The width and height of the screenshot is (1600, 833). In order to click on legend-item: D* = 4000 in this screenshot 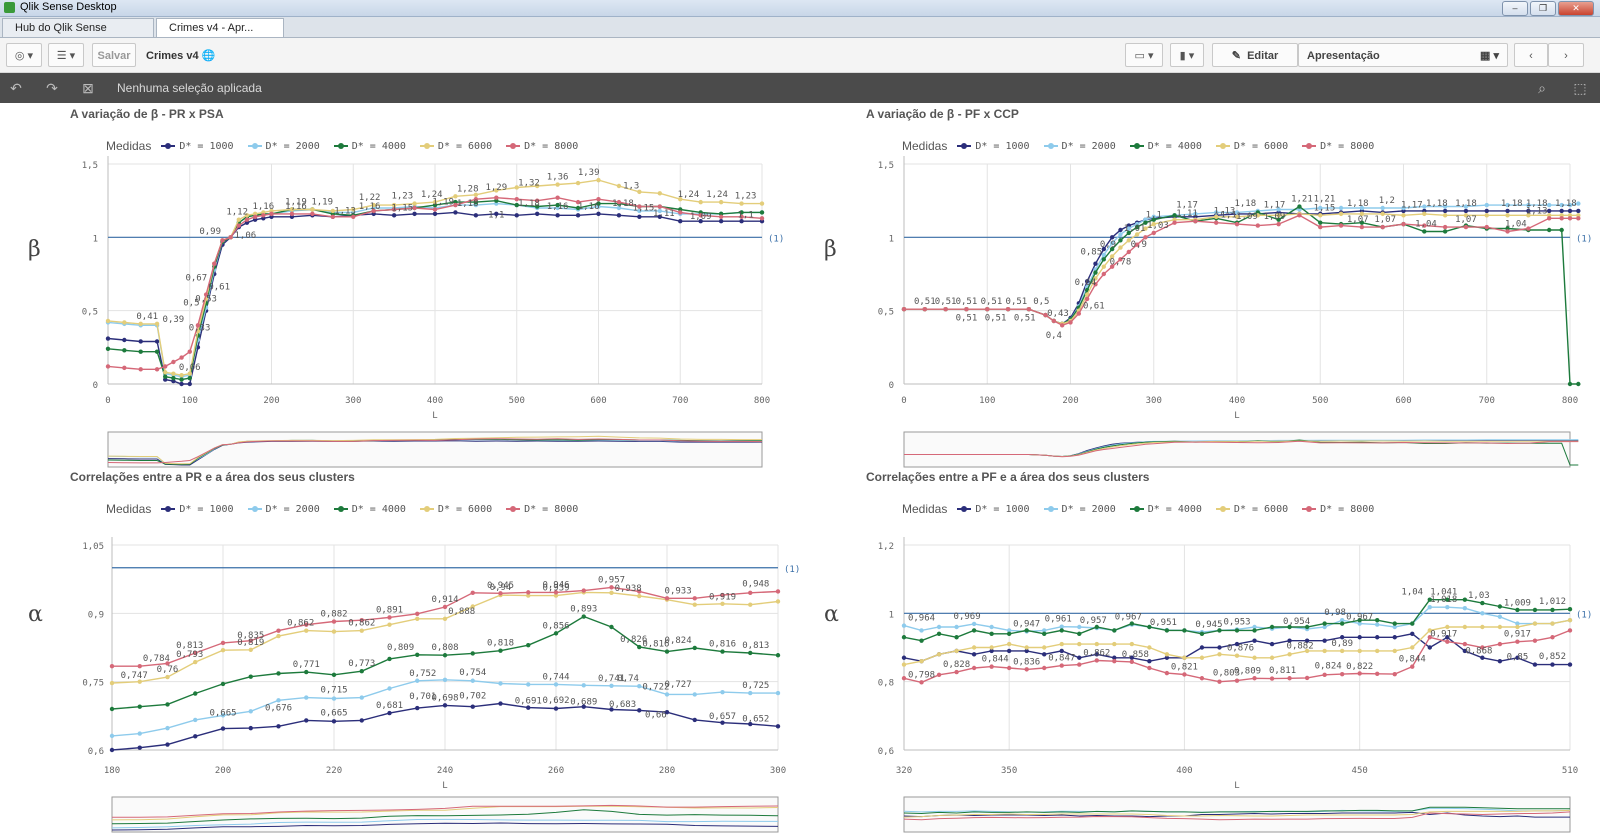, I will do `click(369, 509)`.